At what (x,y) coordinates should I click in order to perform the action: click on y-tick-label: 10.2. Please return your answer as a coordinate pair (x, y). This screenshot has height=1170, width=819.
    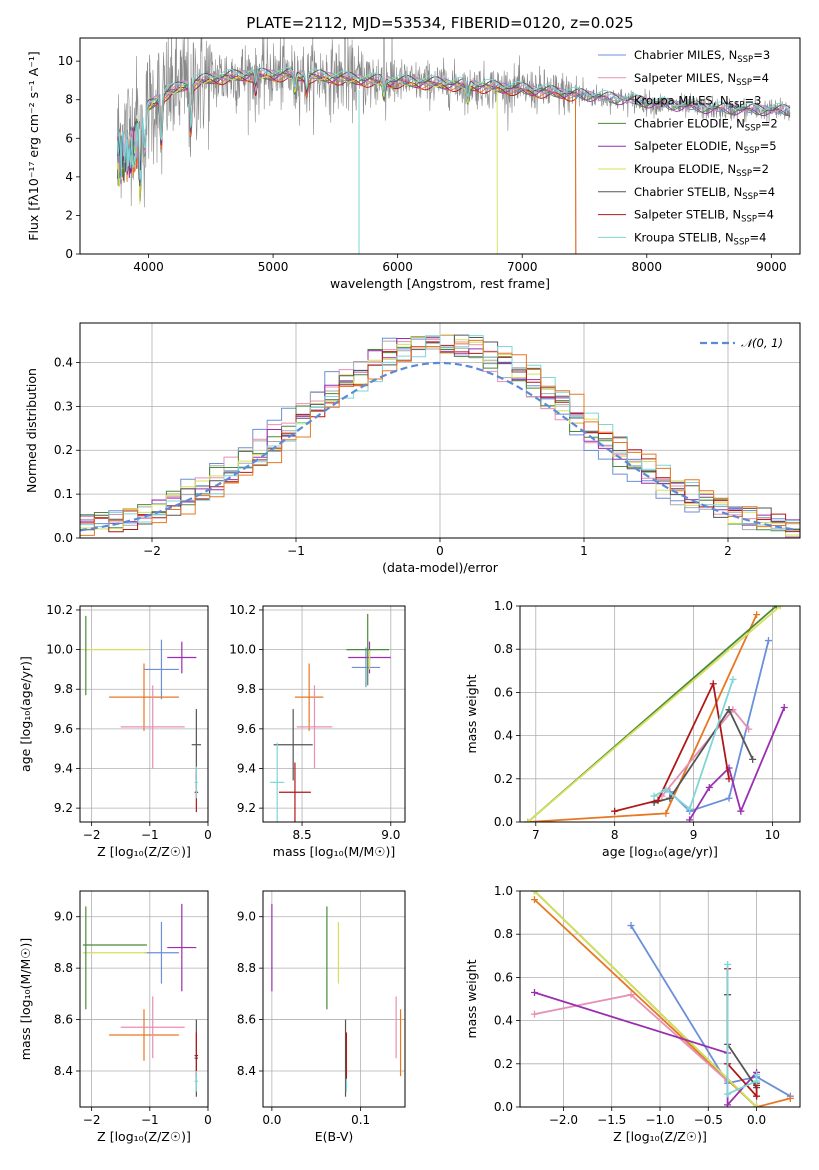
    Looking at the image, I should click on (59, 610).